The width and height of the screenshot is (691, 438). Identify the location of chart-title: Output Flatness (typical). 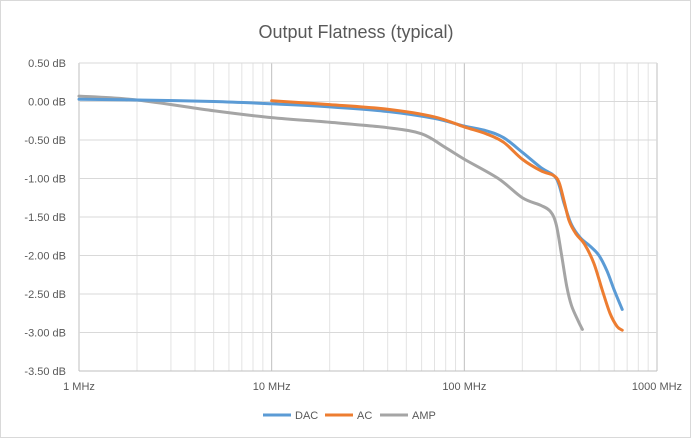
(355, 32).